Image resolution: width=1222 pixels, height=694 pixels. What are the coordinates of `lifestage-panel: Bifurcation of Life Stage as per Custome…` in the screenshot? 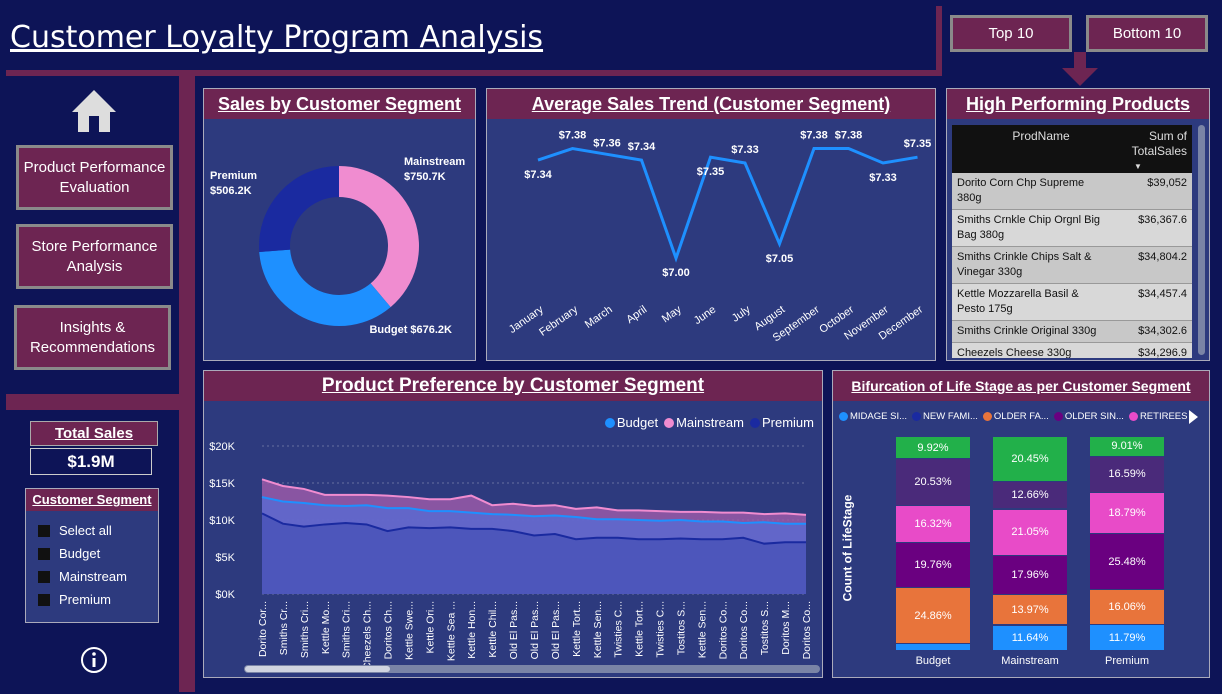 It's located at (1021, 524).